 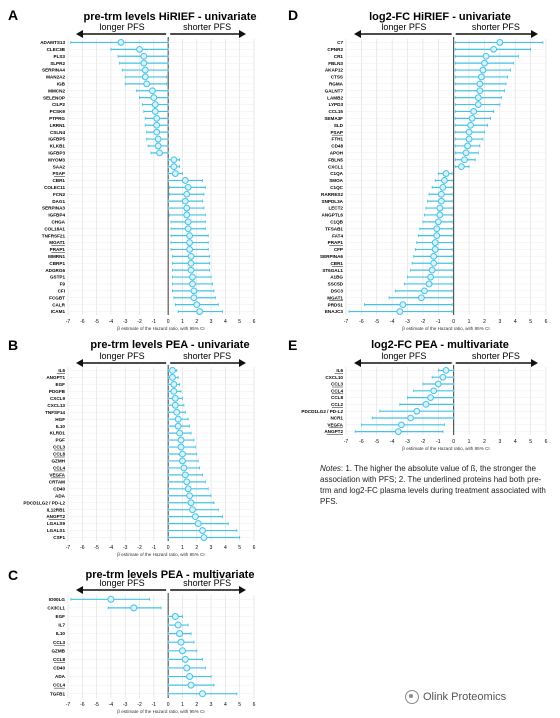 I want to click on row-label-d: SSC5D, so click(x=336, y=284).